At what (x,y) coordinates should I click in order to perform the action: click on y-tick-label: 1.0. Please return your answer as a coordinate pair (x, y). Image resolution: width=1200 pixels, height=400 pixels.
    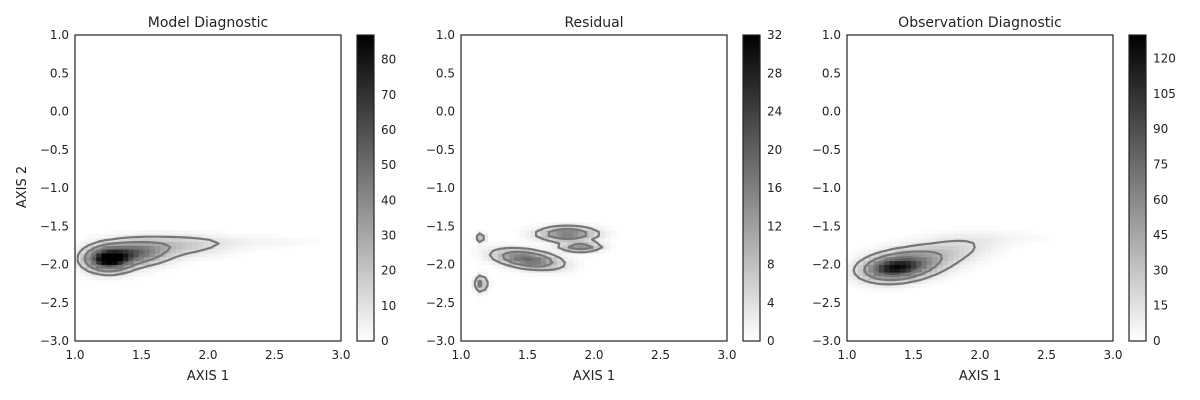
    Looking at the image, I should click on (445, 35).